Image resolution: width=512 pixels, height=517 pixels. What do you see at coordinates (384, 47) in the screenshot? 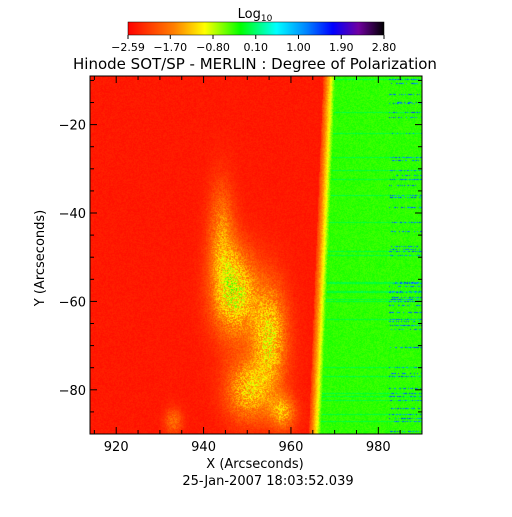
I see `colorbar-tick-label: 2.80` at bounding box center [384, 47].